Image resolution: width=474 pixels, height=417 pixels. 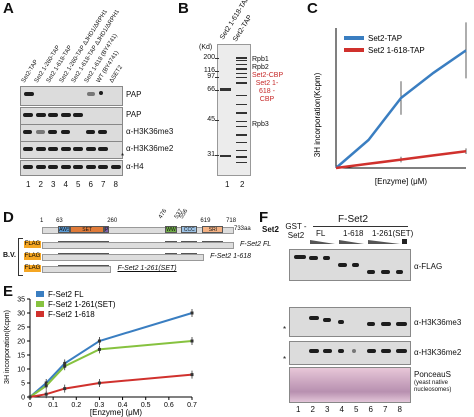 I want to click on legend-label-0: Set2-TAP, so click(x=385, y=38).